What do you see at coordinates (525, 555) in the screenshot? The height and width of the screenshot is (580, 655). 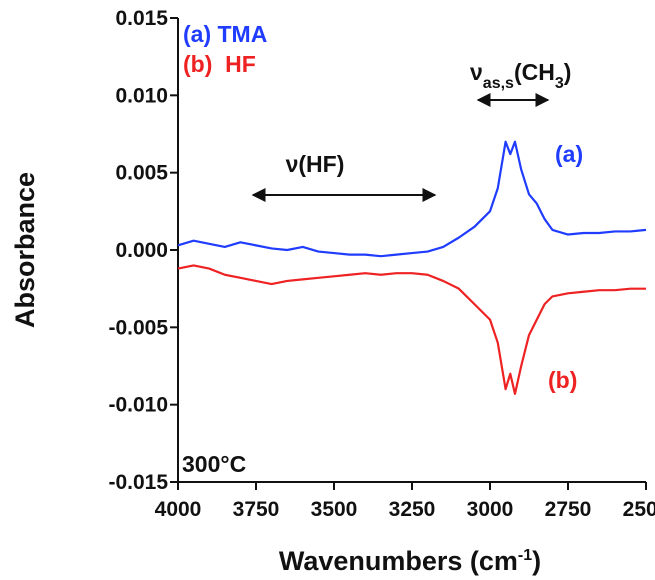 I see `x-axis-title-sup: -1` at bounding box center [525, 555].